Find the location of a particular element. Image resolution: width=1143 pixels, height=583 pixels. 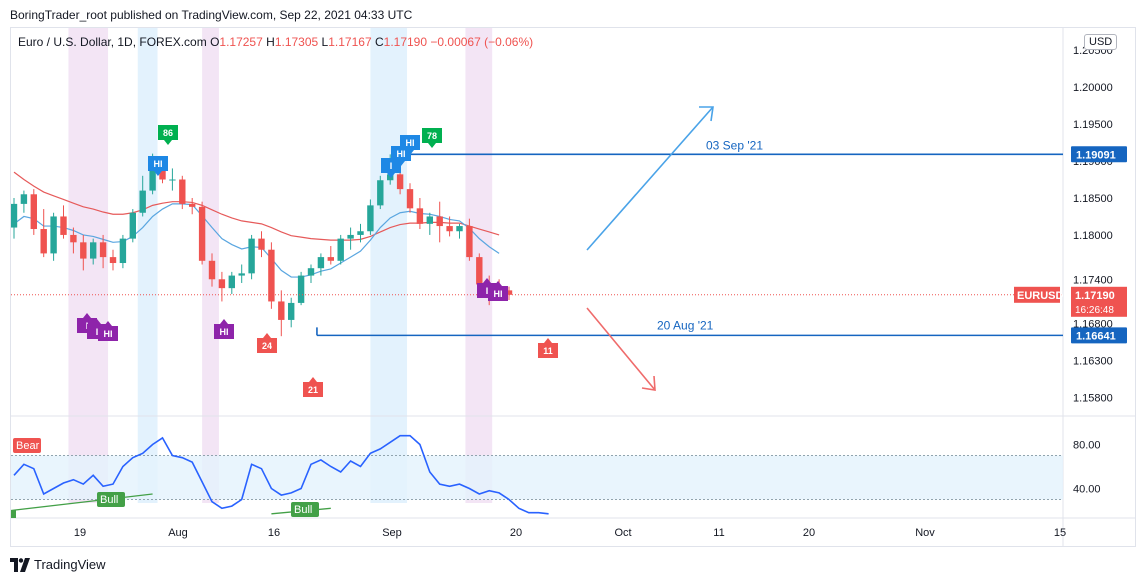

marker-red: 24 is located at coordinates (267, 343).